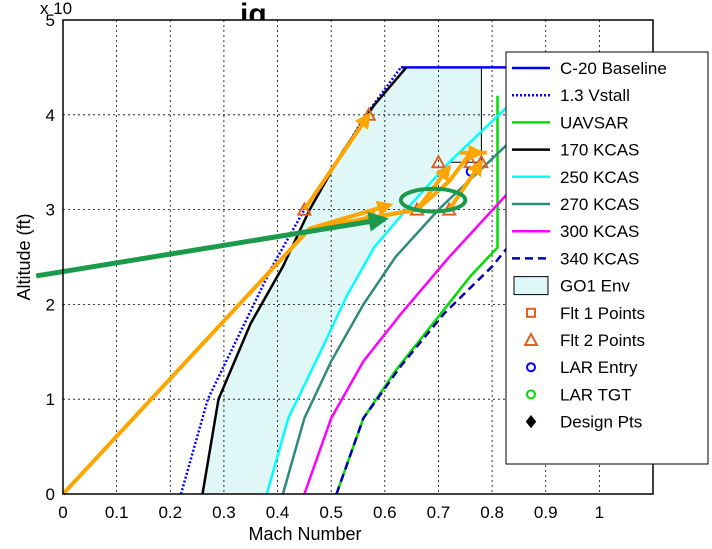  Describe the element at coordinates (613, 68) in the screenshot. I see `legend-label-c-20-baseline: C-20 Baseline` at that location.